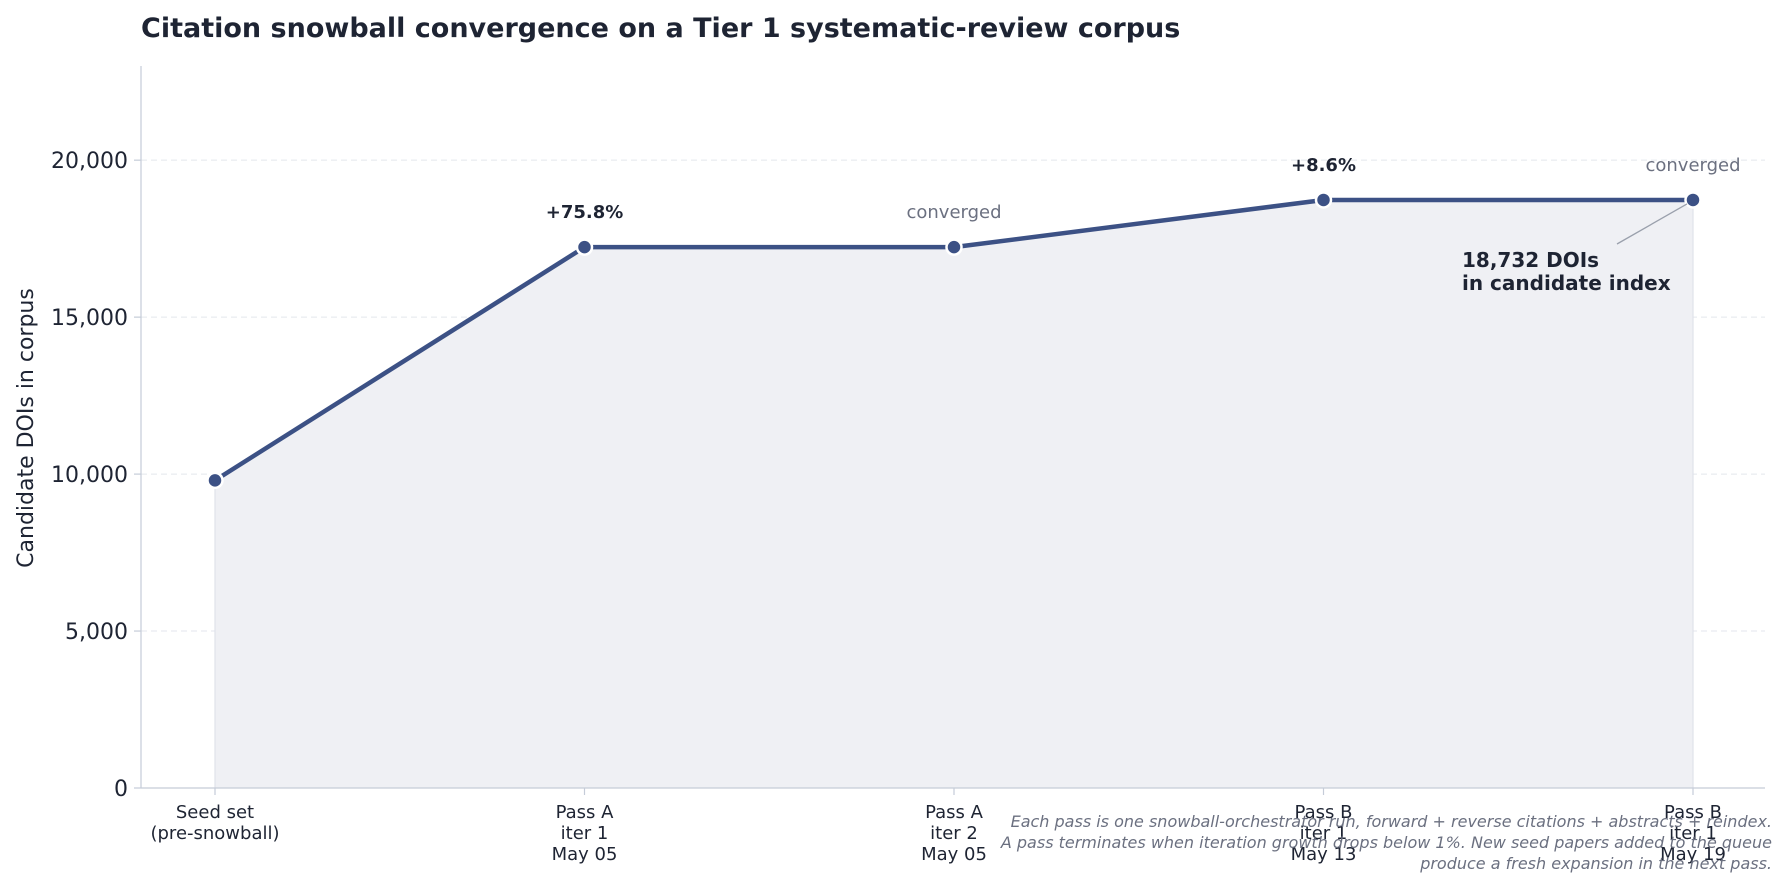 The width and height of the screenshot is (1787, 887). I want to click on callout: 18,732 DOIs in candidate index, so click(1575, 249).